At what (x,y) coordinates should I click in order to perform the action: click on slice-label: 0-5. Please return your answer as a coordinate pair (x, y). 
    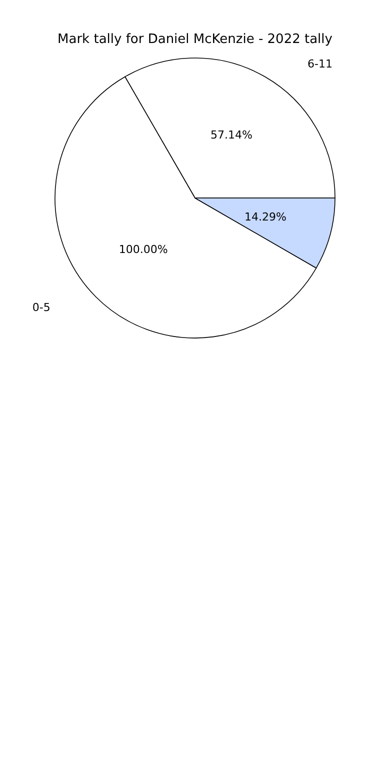
    Looking at the image, I should click on (41, 307).